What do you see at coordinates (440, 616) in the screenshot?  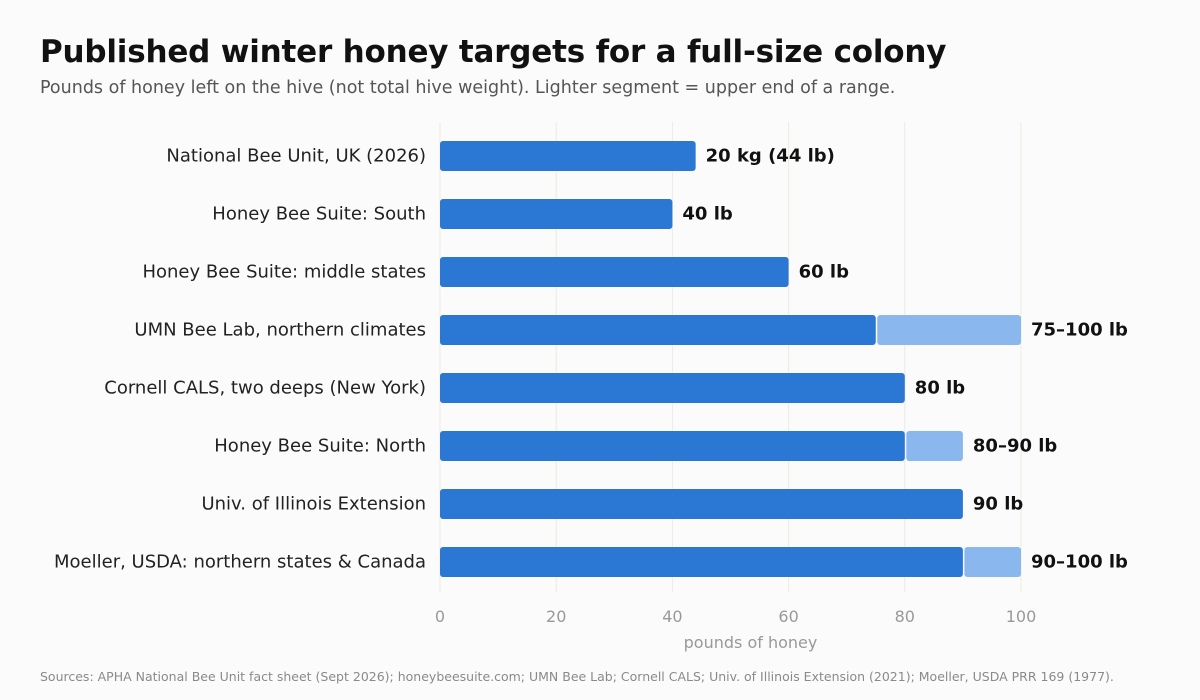 I see `x-tick-label: 0` at bounding box center [440, 616].